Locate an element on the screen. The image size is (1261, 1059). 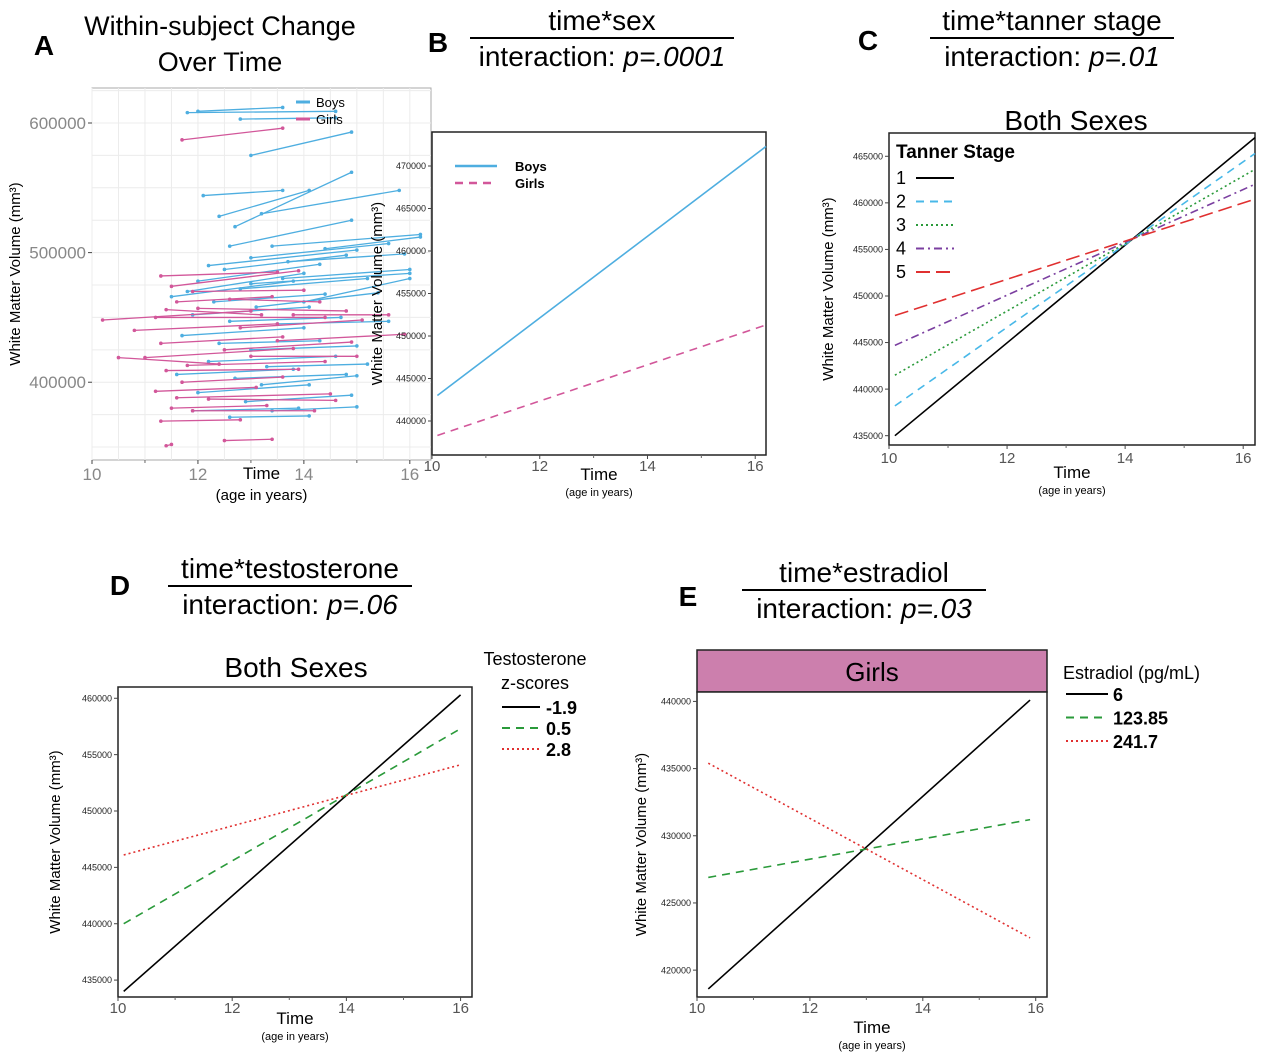
p-value: p=.01 is located at coordinates (1124, 56).